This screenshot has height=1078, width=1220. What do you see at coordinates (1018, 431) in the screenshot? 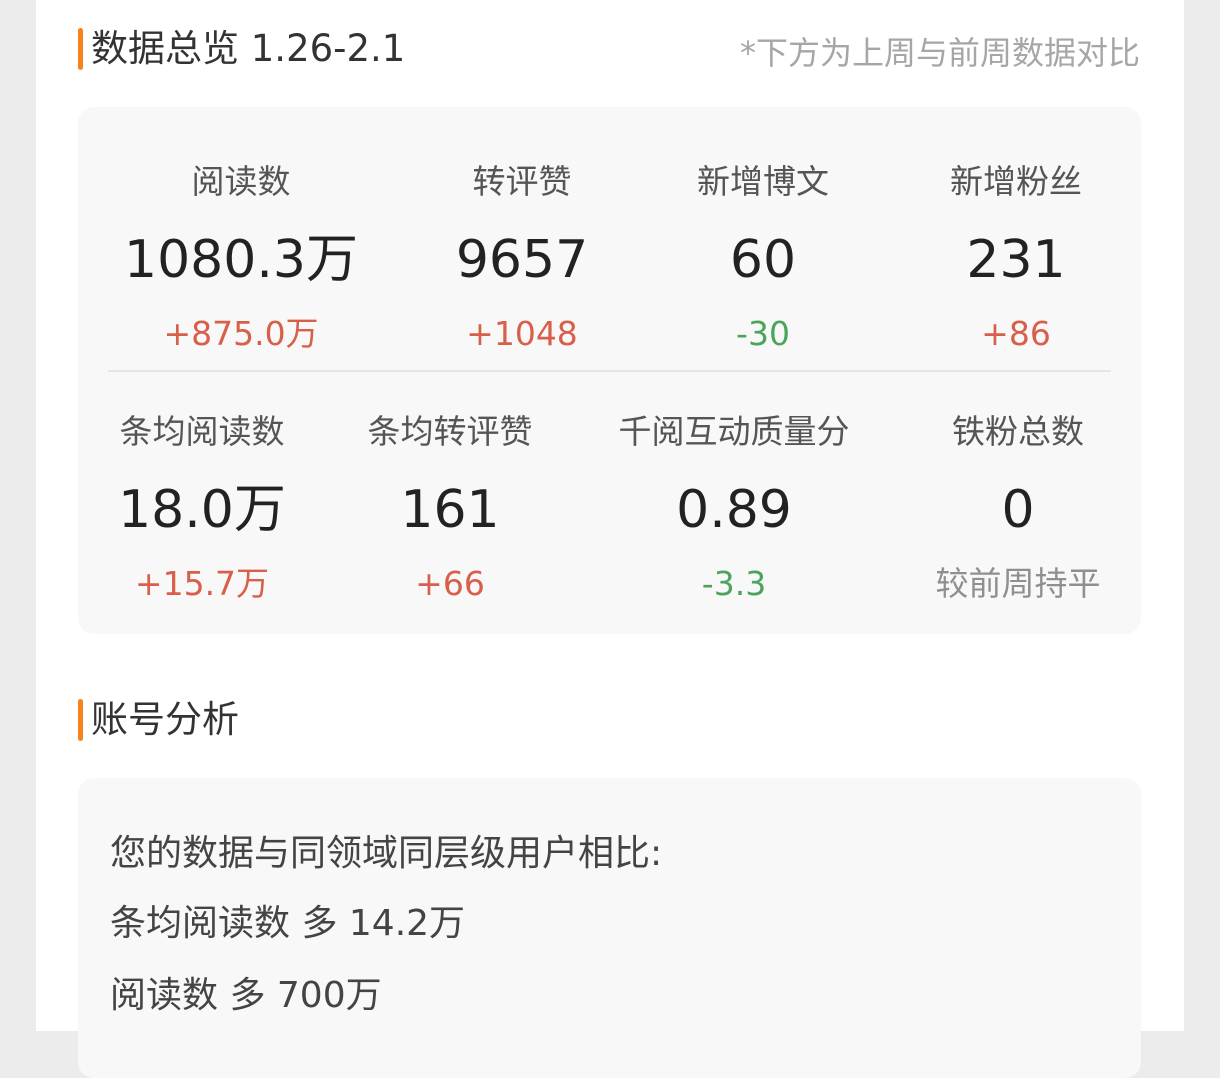
I see `stat-label: 铁粉总数` at bounding box center [1018, 431].